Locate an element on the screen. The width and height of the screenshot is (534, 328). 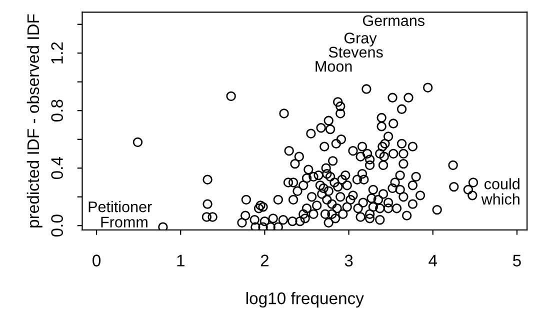
annotation: could is located at coordinates (502, 184).